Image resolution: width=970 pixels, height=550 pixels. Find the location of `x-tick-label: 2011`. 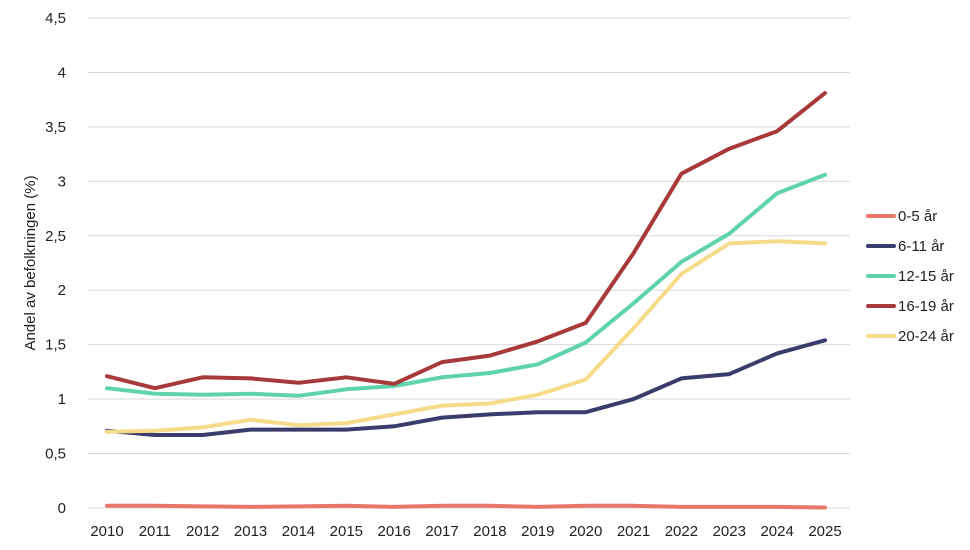

x-tick-label: 2011 is located at coordinates (155, 531).